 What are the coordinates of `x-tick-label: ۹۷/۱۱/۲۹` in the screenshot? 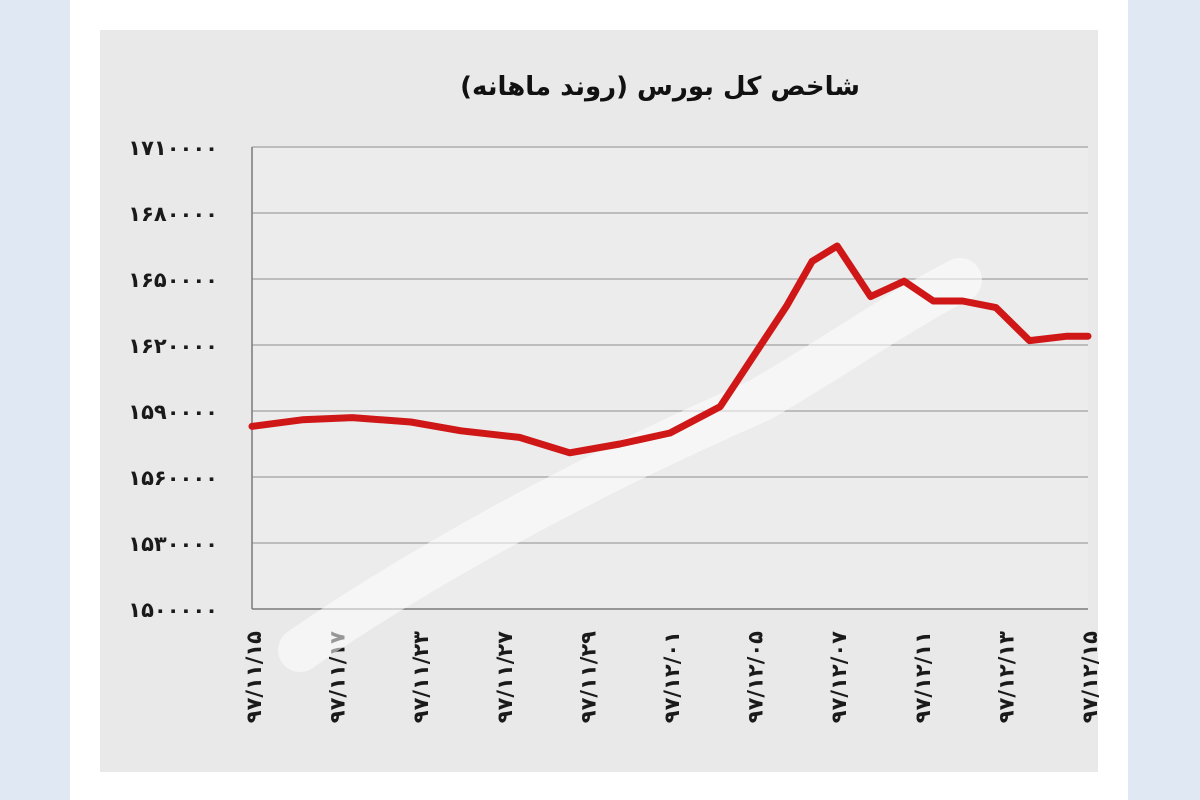 It's located at (588, 677).